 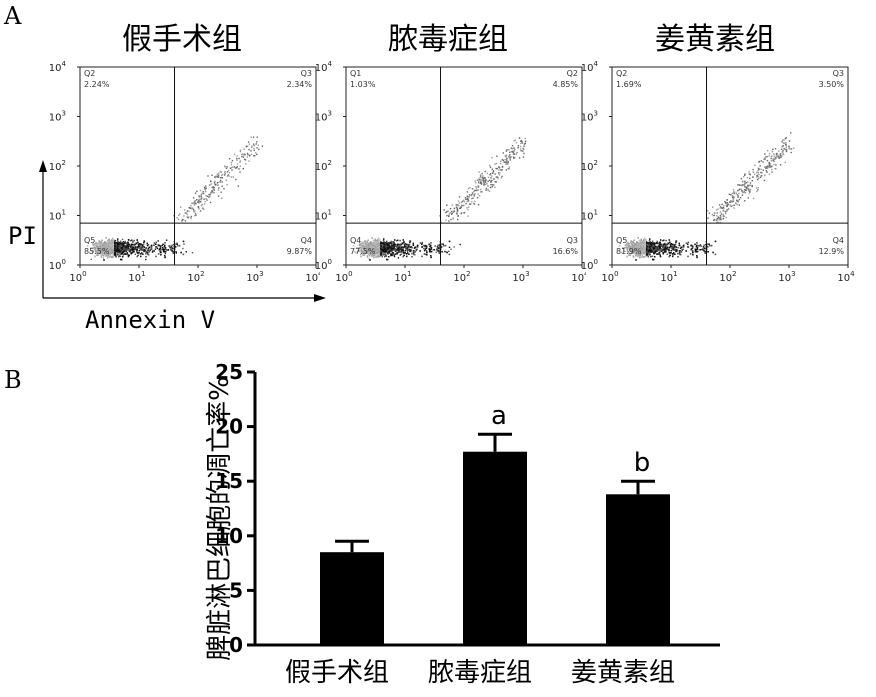 I want to click on quadrant-label-bg, so click(x=564, y=247).